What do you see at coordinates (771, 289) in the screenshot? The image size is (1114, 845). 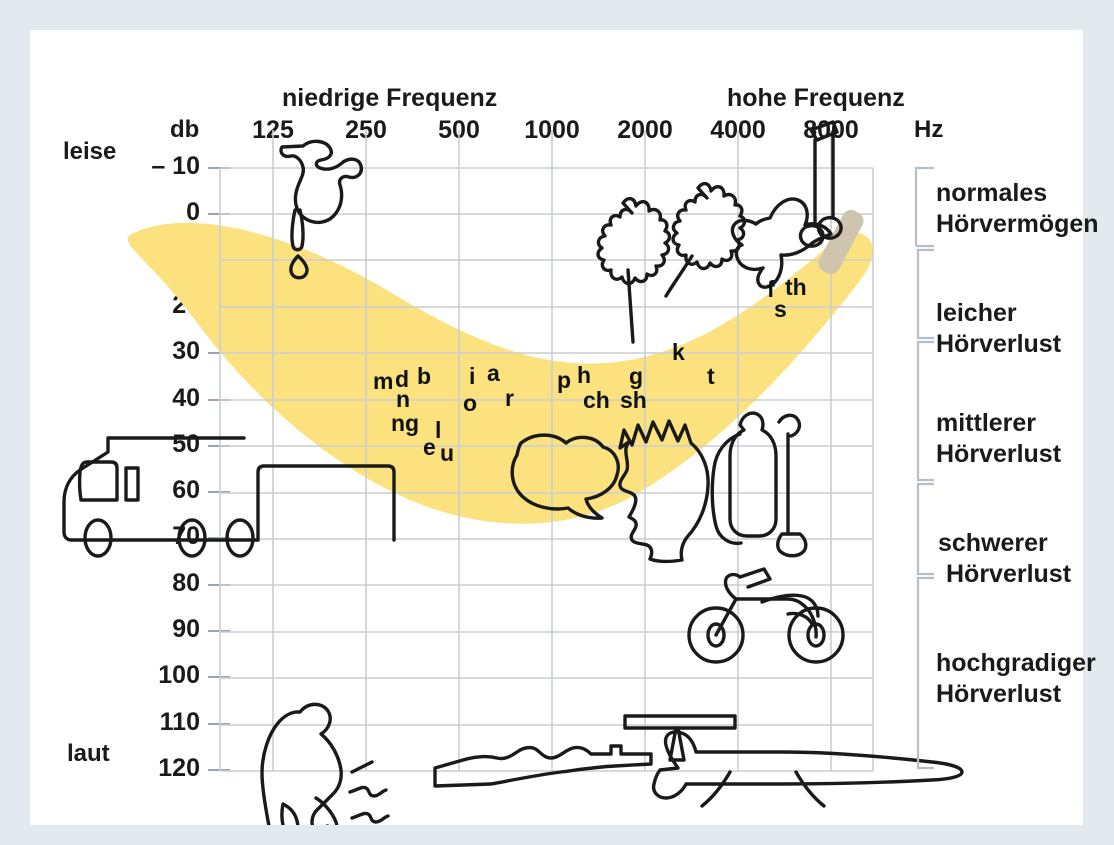 I see `phoneme-f: f` at bounding box center [771, 289].